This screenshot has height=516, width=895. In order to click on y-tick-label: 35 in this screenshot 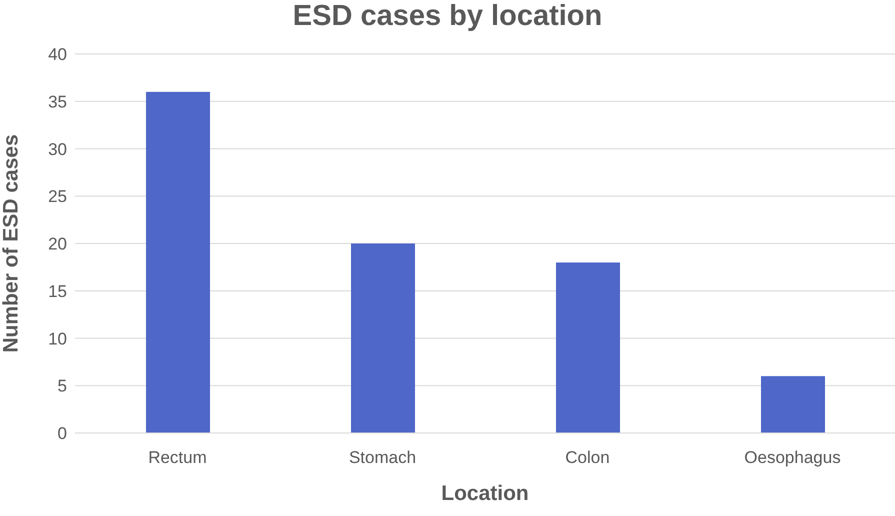, I will do `click(57, 102)`.